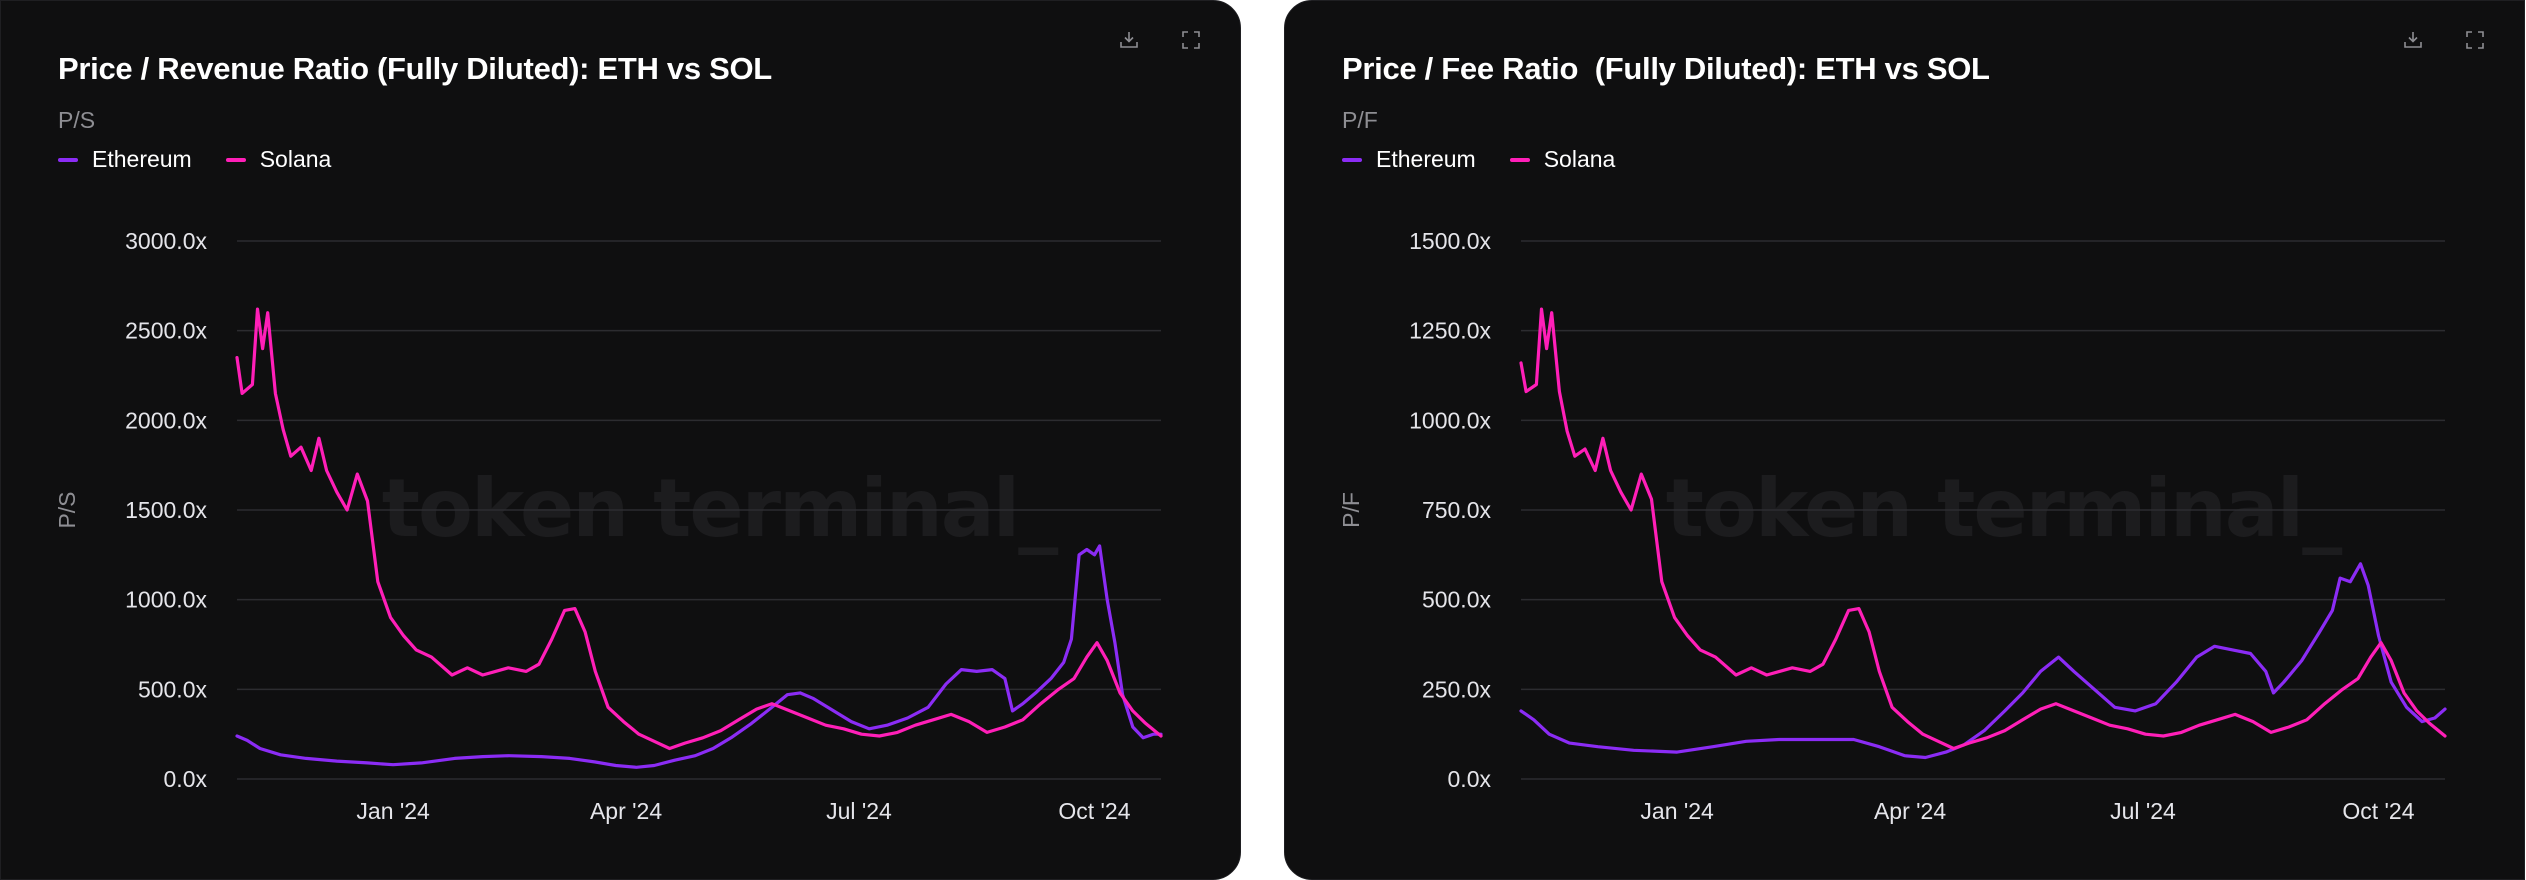 The height and width of the screenshot is (880, 2526). What do you see at coordinates (67, 509) in the screenshot?
I see `y-axis-title: P/S` at bounding box center [67, 509].